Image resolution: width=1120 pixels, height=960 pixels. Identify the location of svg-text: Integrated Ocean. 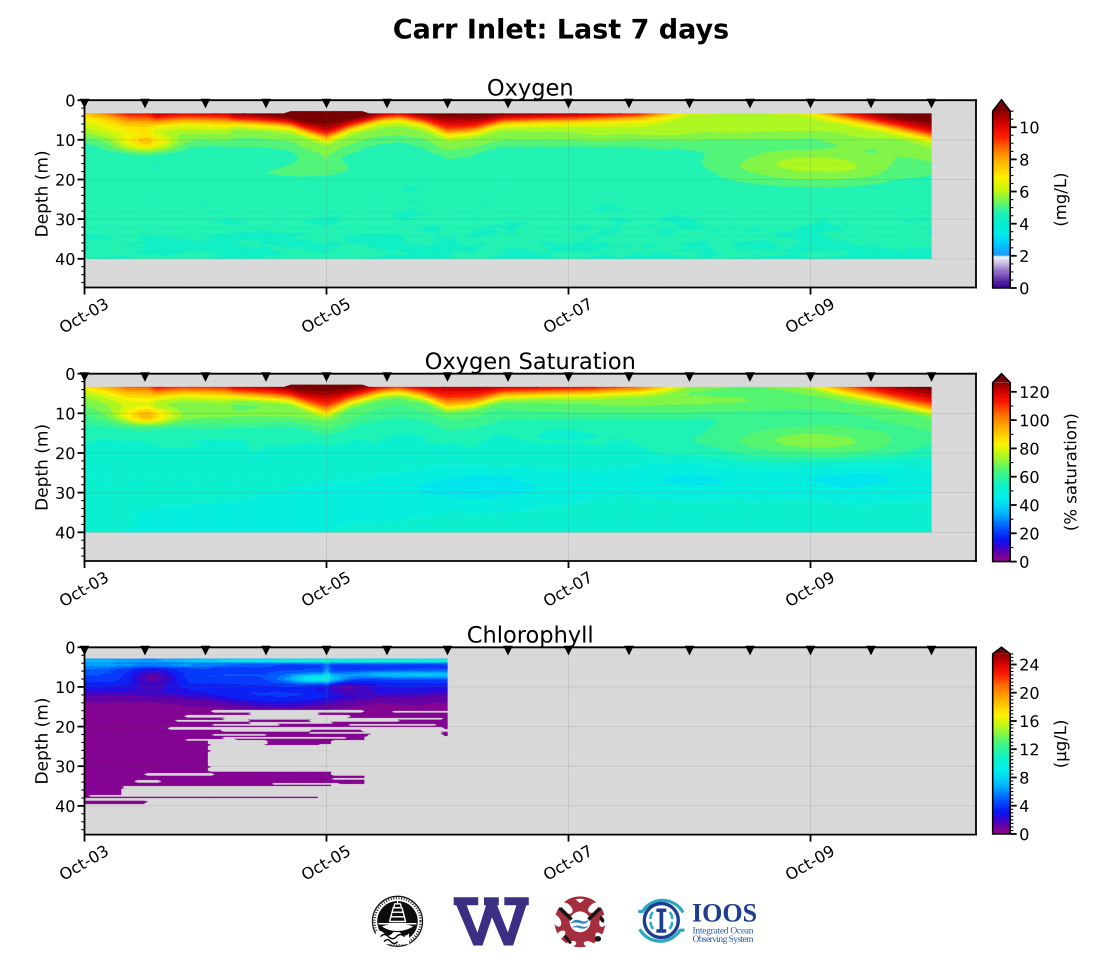
(723, 932).